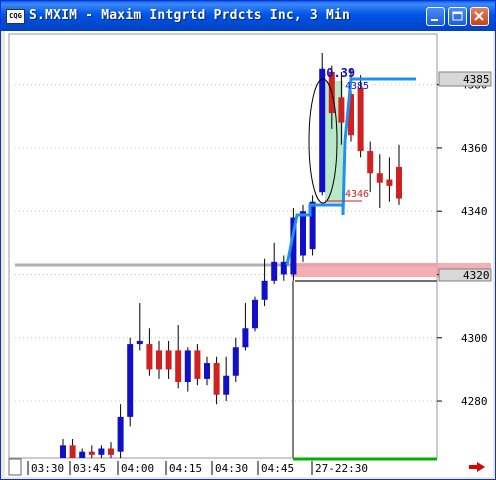 The image size is (496, 480). What do you see at coordinates (474, 338) in the screenshot?
I see `price-tick-label: 4300` at bounding box center [474, 338].